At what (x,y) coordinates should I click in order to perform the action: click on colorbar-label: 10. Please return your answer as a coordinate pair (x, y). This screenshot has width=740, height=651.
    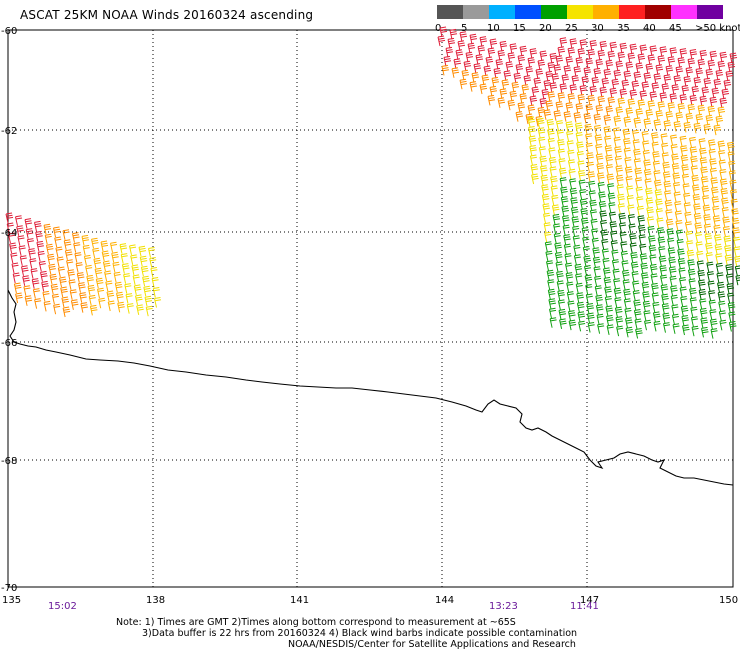
    Looking at the image, I should click on (493, 28).